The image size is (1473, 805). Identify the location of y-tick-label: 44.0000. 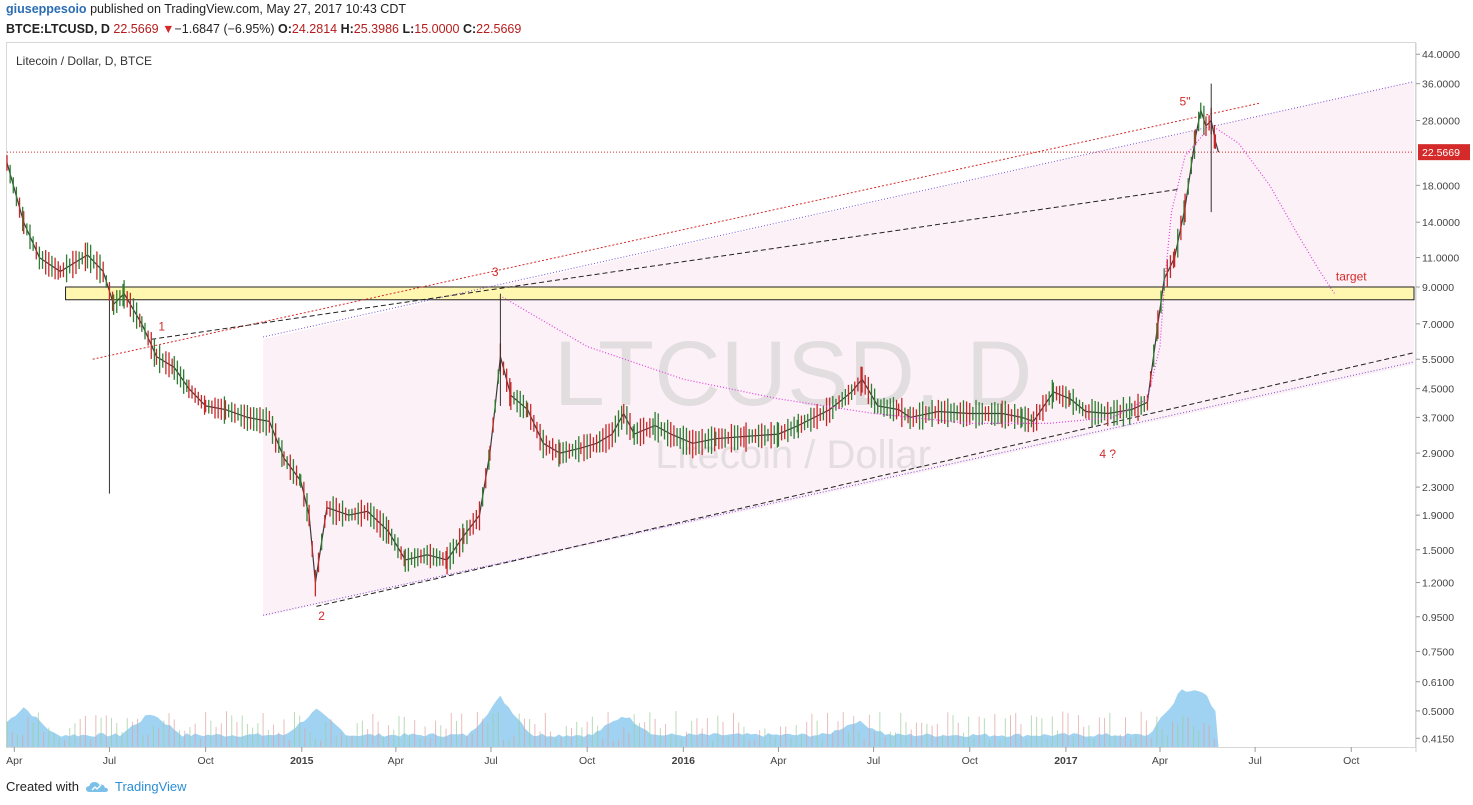
(1441, 55).